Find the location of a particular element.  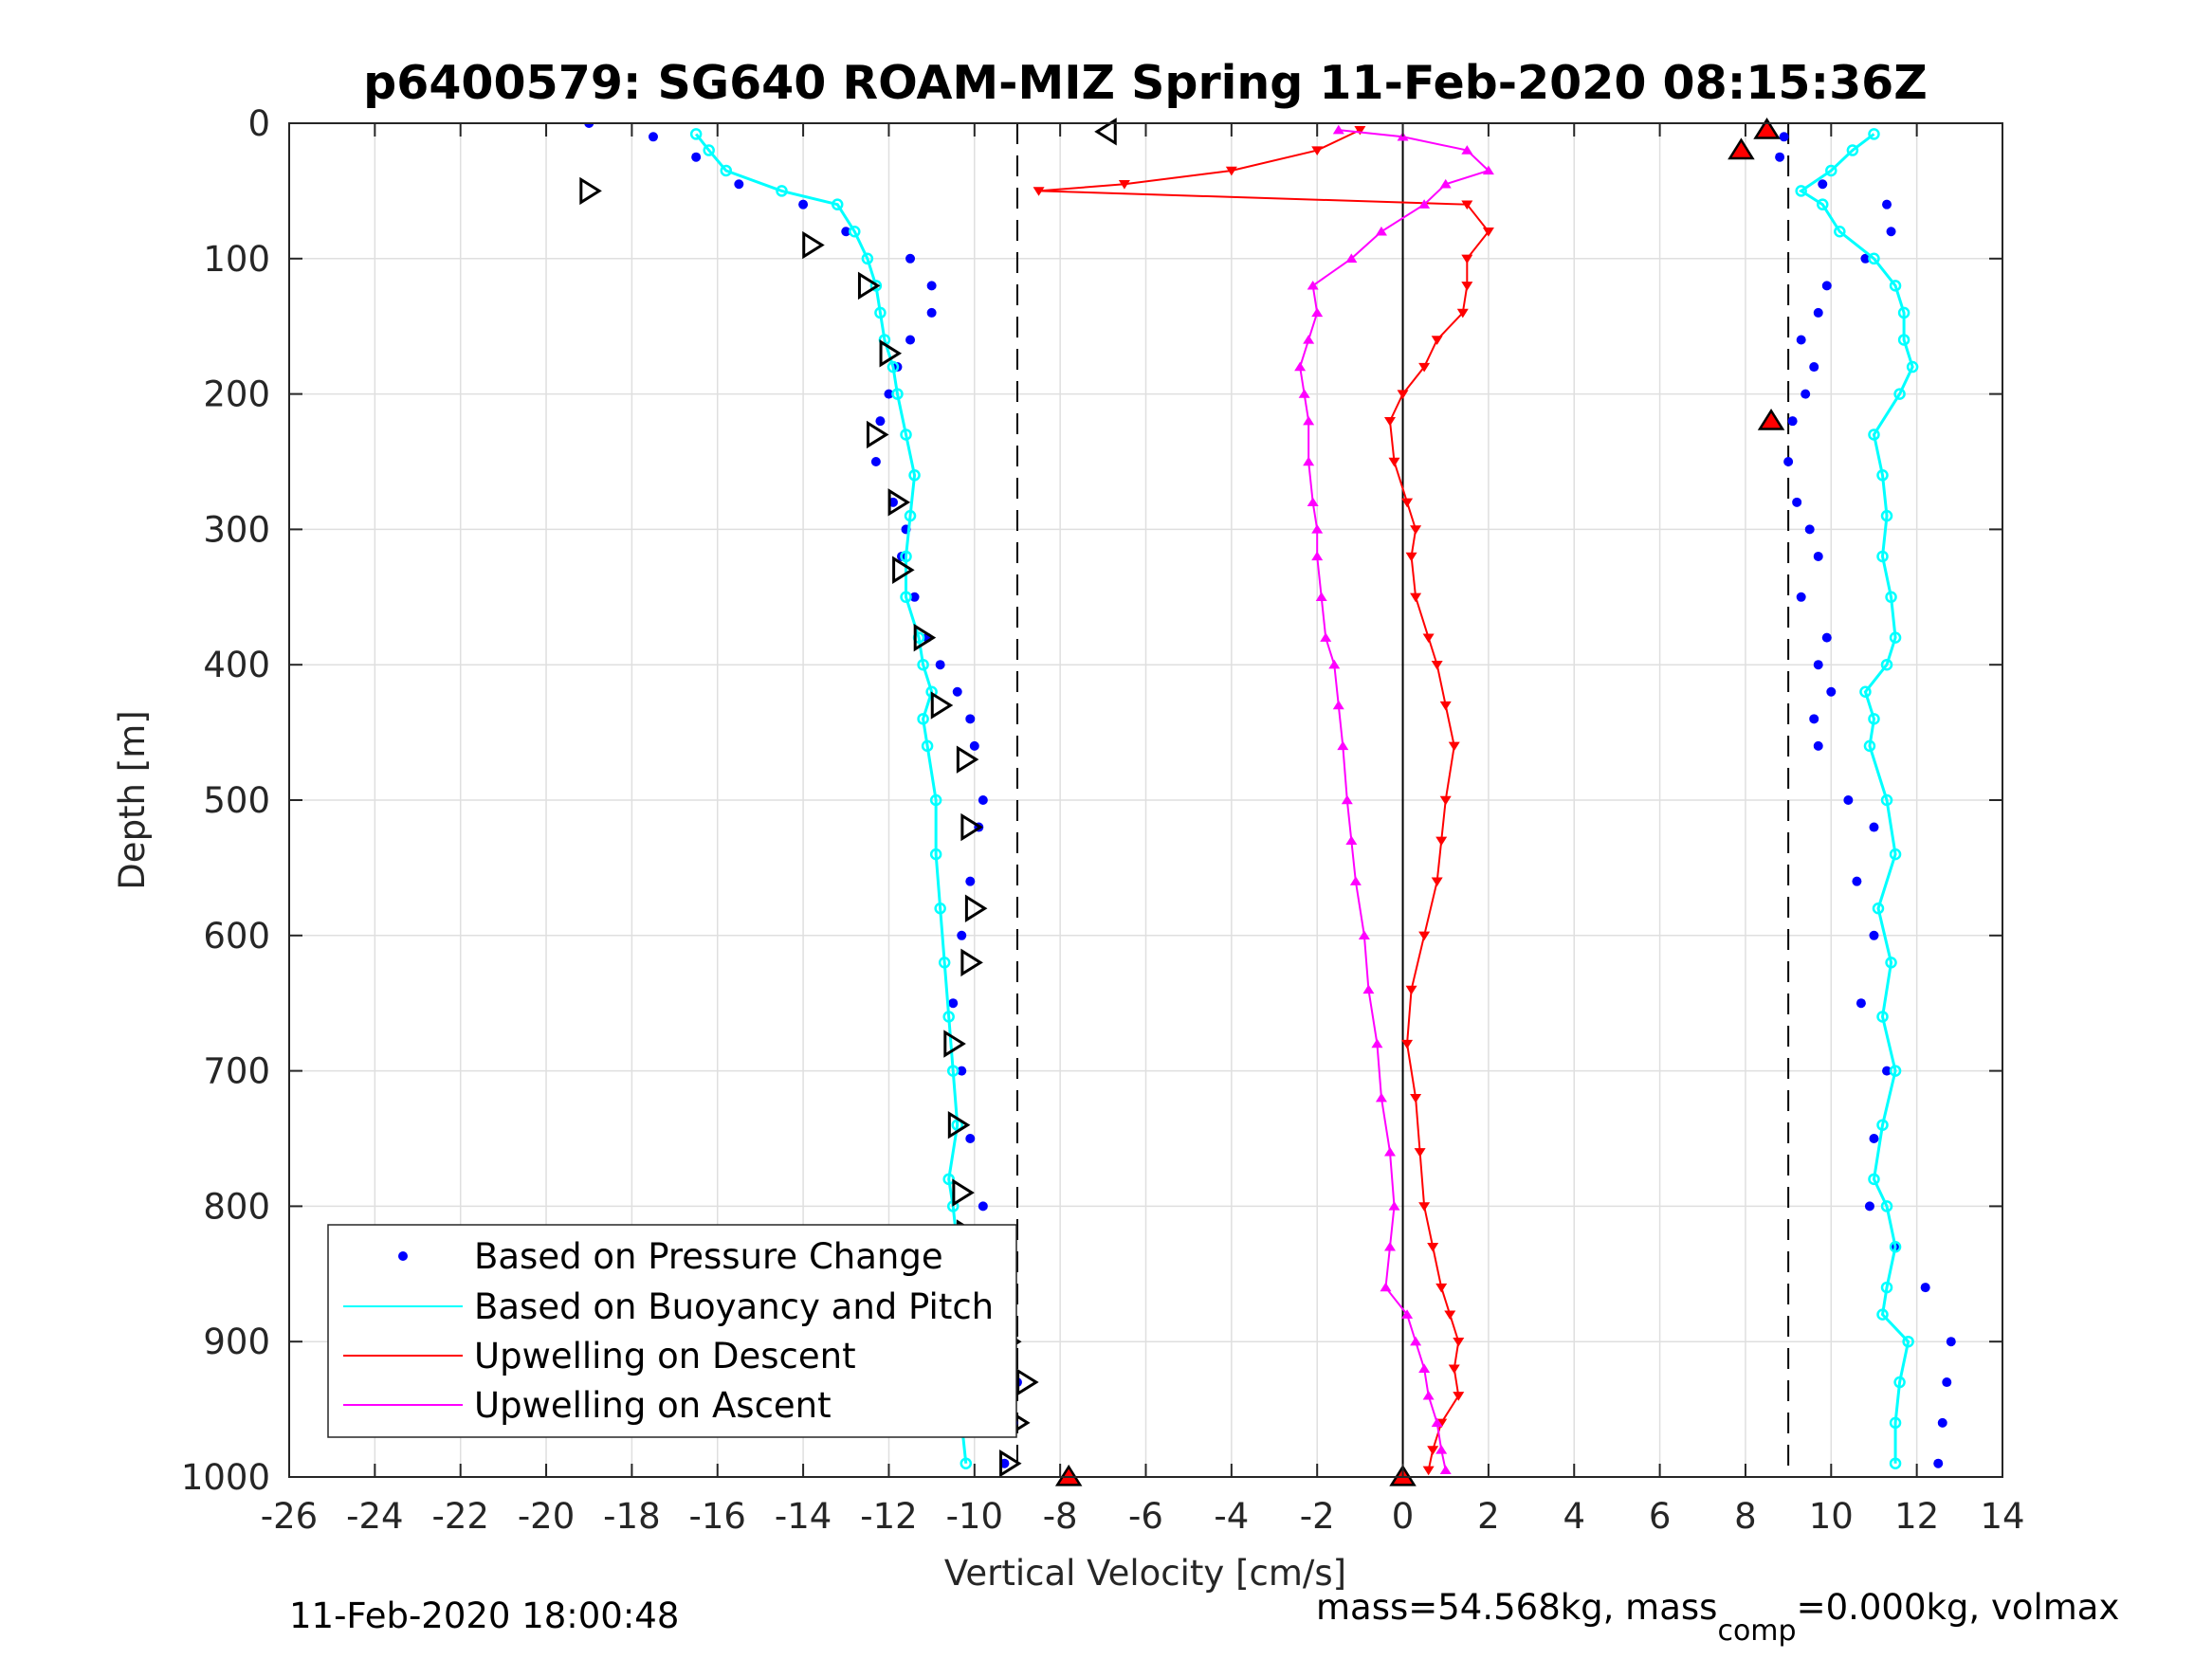

y-tick-label: 600 is located at coordinates (236, 936).